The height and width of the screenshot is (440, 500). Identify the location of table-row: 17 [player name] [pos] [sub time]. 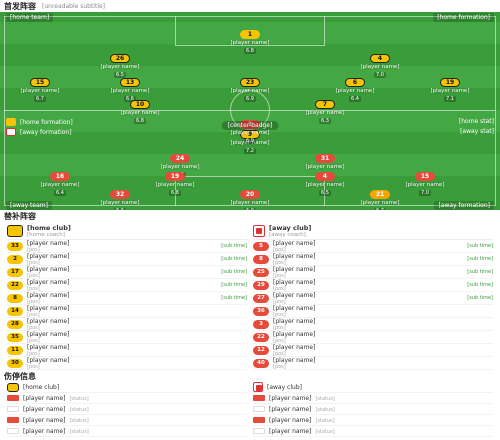
(127, 272).